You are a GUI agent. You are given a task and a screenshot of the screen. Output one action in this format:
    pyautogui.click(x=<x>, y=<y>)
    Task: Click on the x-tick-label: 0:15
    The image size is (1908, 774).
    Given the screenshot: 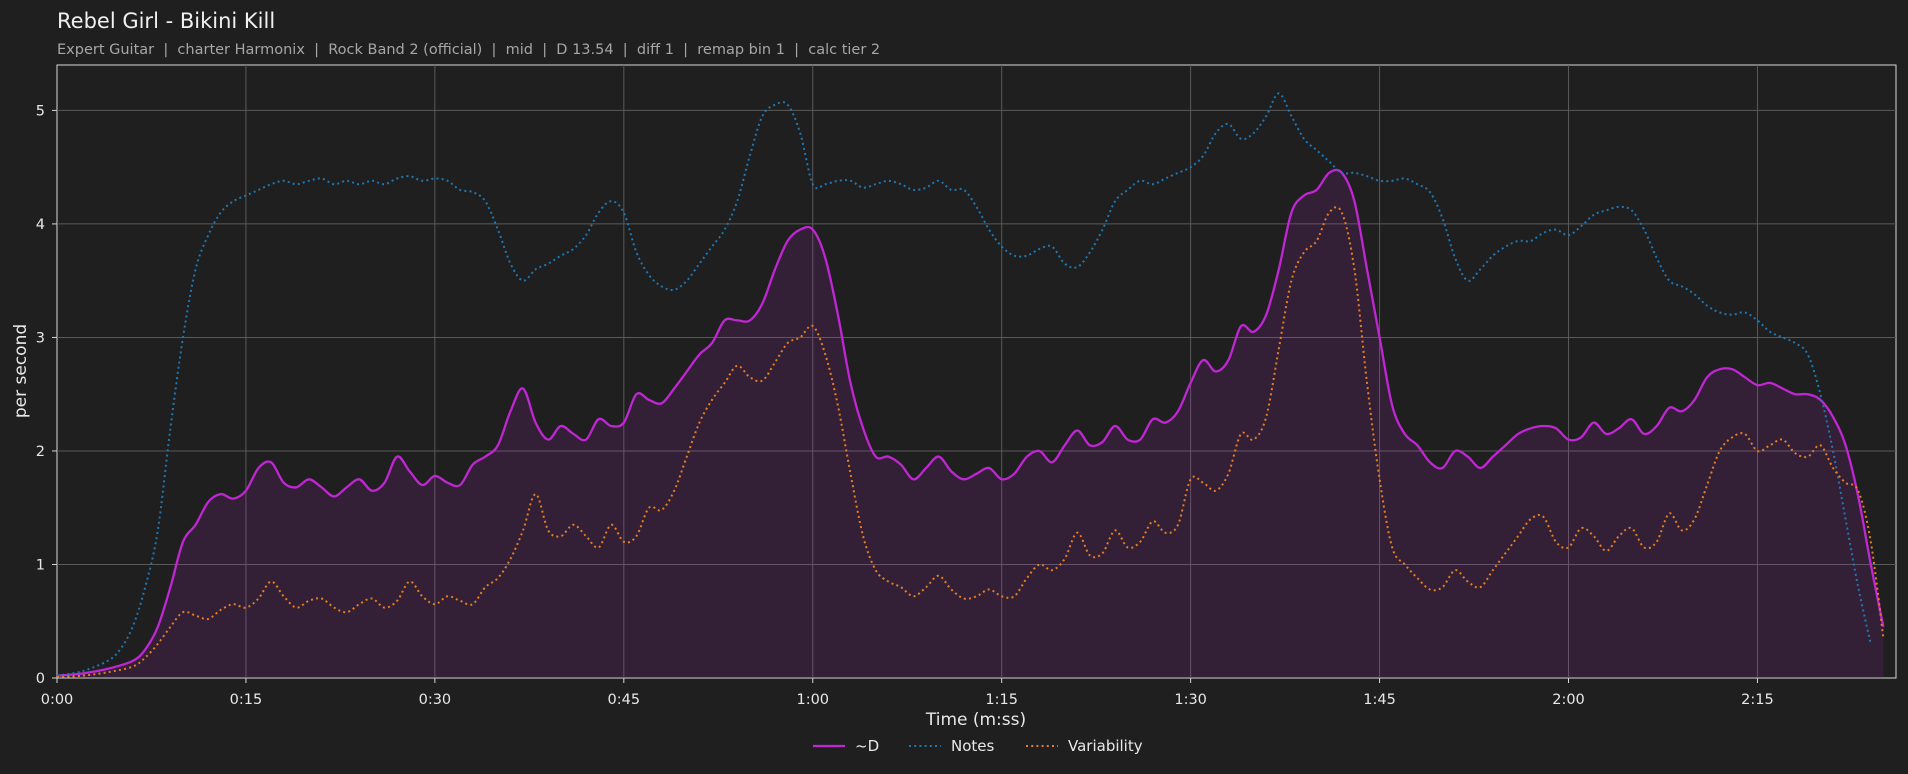 What is the action you would take?
    pyautogui.click(x=246, y=700)
    